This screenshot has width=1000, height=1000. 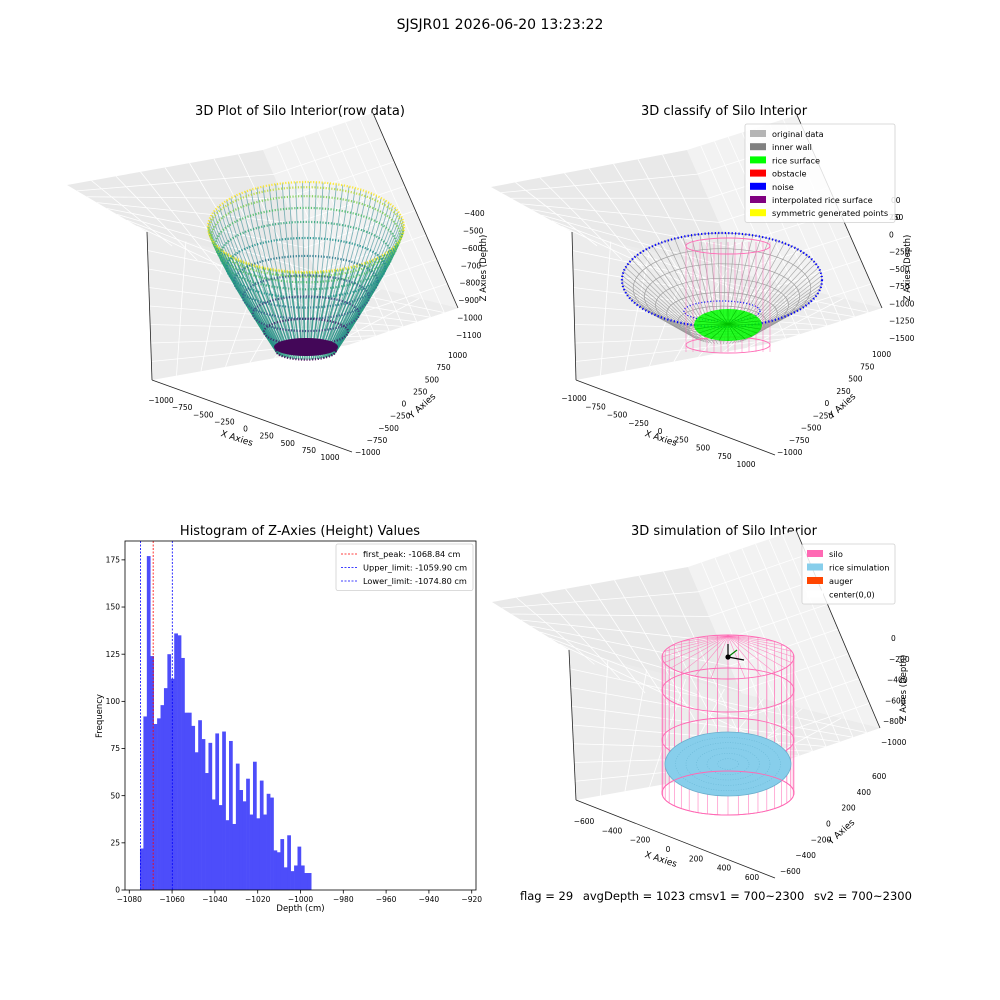 What do you see at coordinates (798, 134) in the screenshot?
I see `p2-legend-label: original data` at bounding box center [798, 134].